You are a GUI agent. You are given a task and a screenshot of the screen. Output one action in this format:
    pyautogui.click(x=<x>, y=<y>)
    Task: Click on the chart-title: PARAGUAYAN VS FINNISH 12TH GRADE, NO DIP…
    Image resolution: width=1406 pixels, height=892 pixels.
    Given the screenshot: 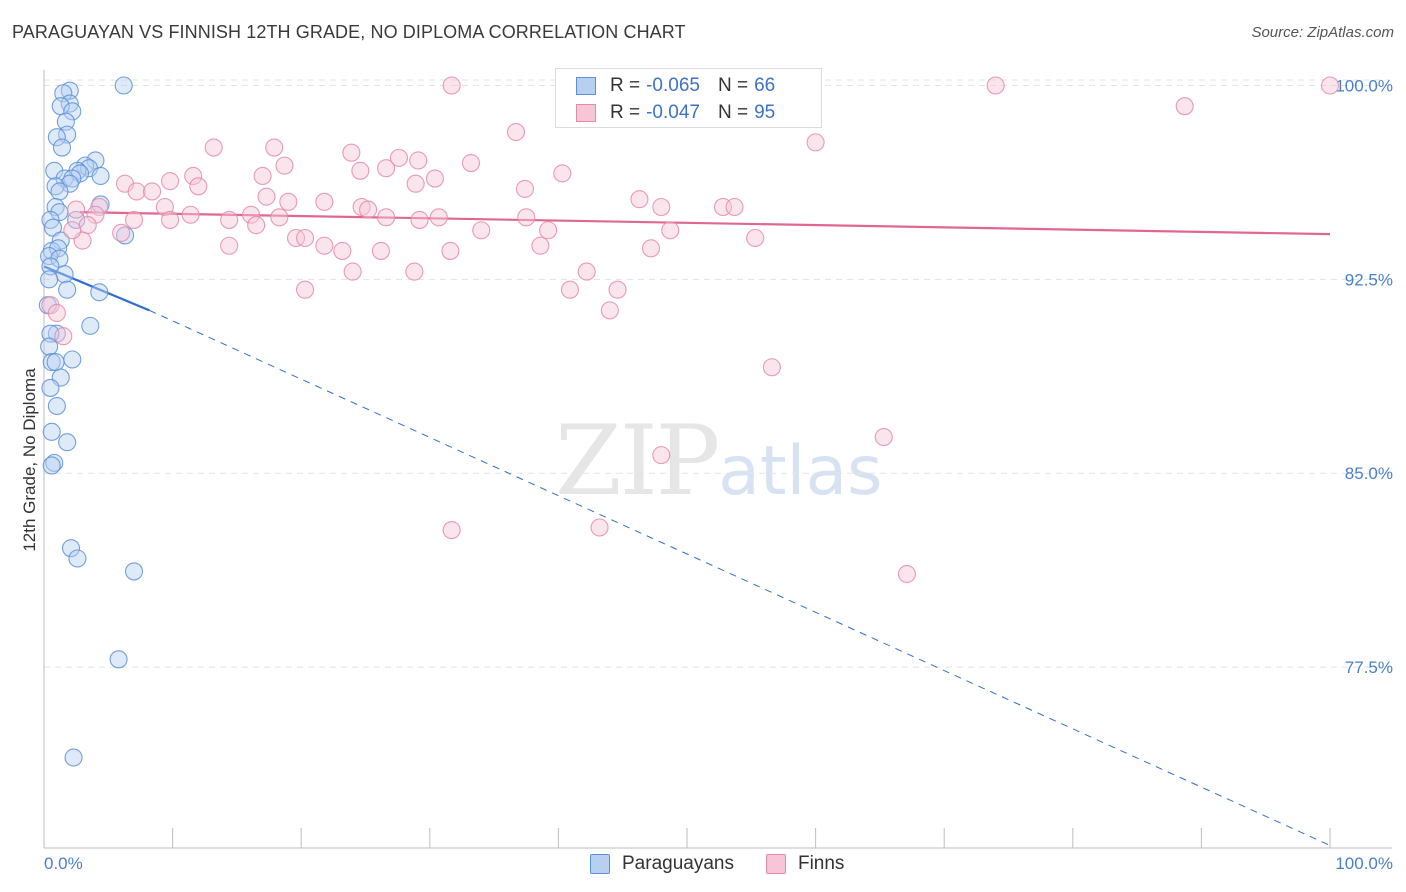 What is the action you would take?
    pyautogui.click(x=349, y=32)
    